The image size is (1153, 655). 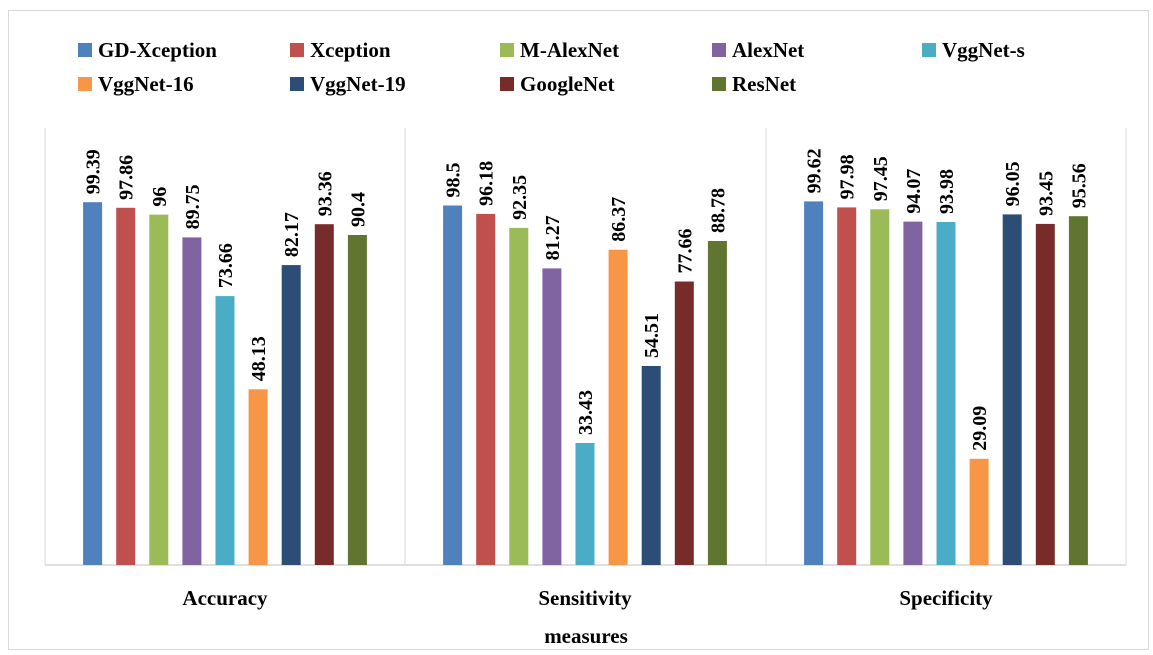 I want to click on legend-label: VggNet-19, so click(x=358, y=84).